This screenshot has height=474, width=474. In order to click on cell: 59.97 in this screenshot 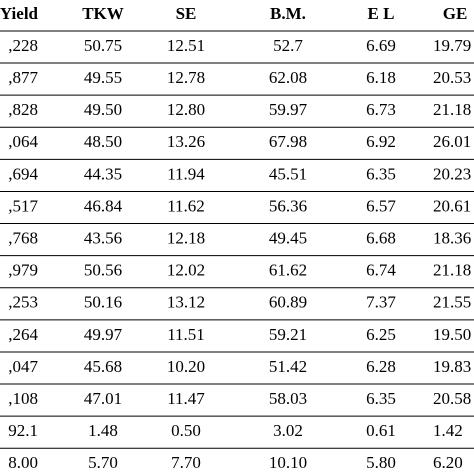, I will do `click(288, 109)`.